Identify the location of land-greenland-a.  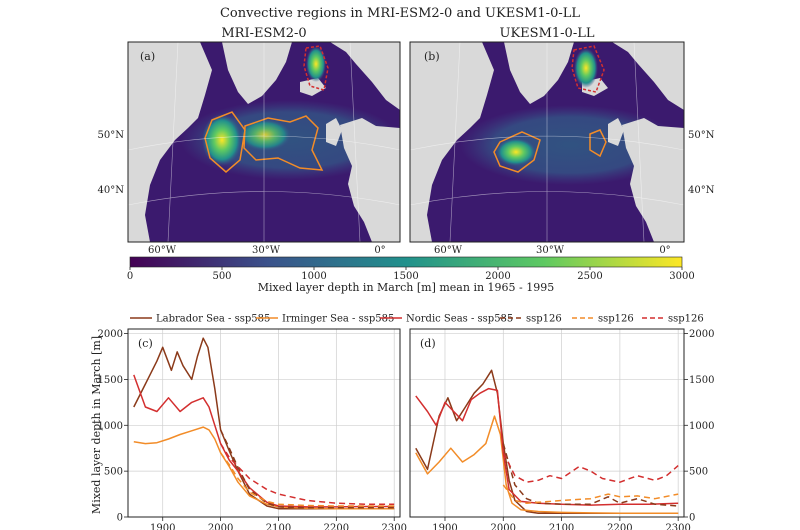
(257, 73).